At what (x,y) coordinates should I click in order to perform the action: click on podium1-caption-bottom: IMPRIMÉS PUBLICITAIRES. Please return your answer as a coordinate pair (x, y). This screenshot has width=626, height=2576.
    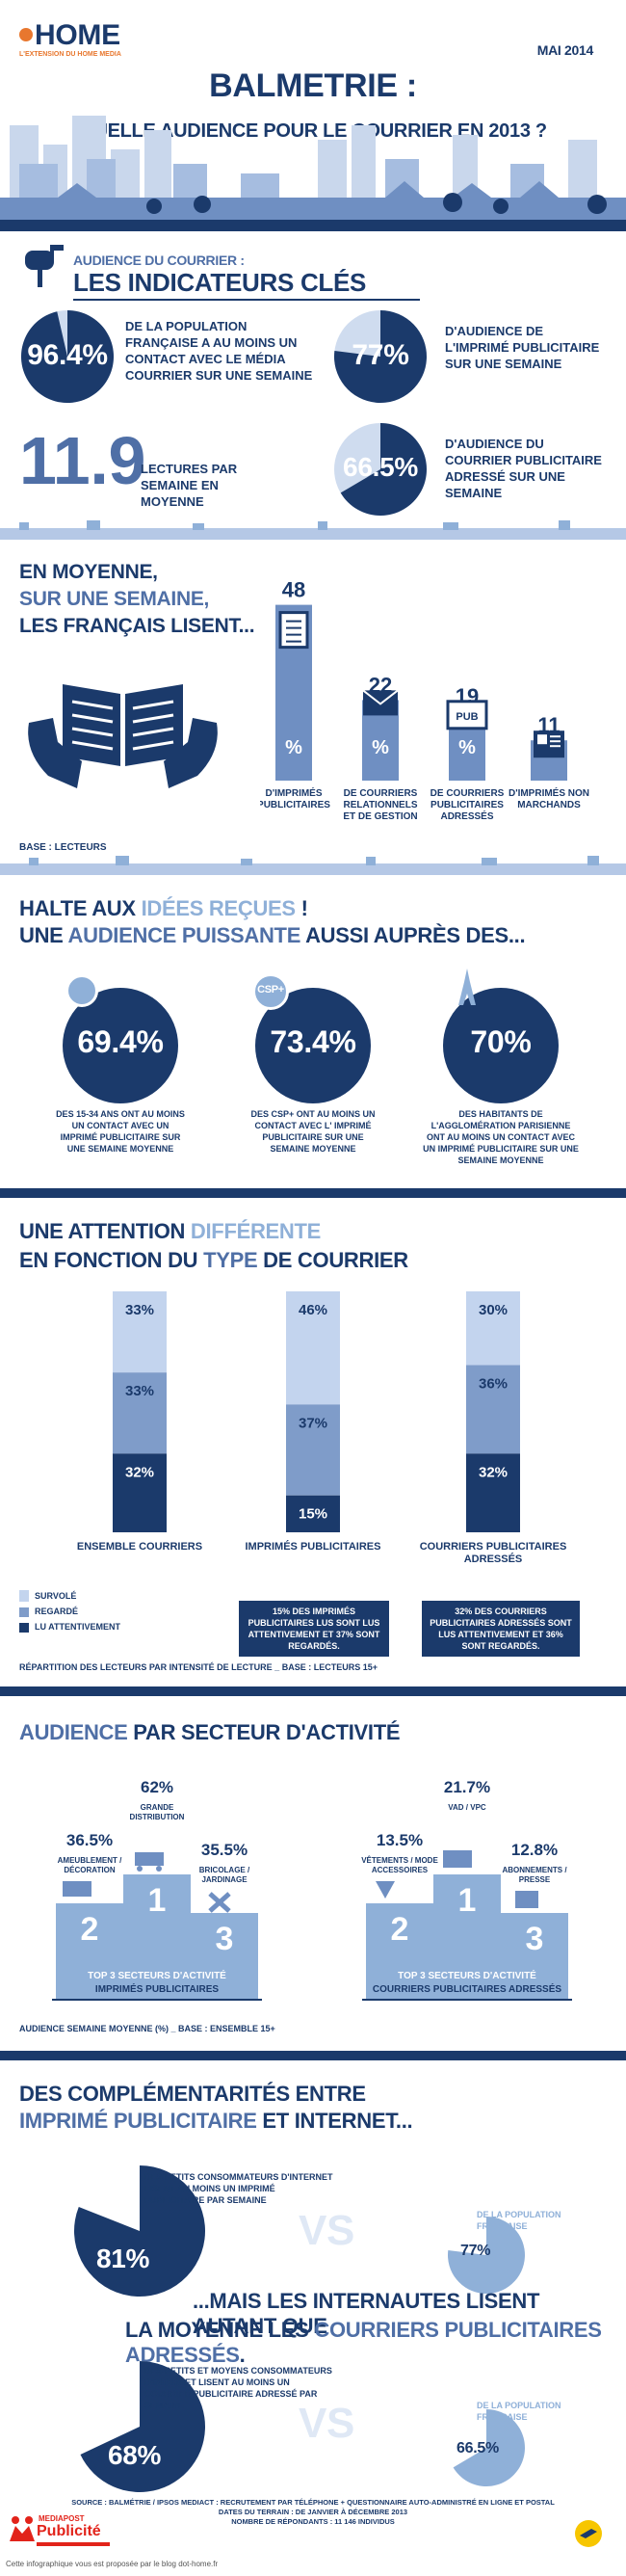
    Looking at the image, I should click on (157, 1989).